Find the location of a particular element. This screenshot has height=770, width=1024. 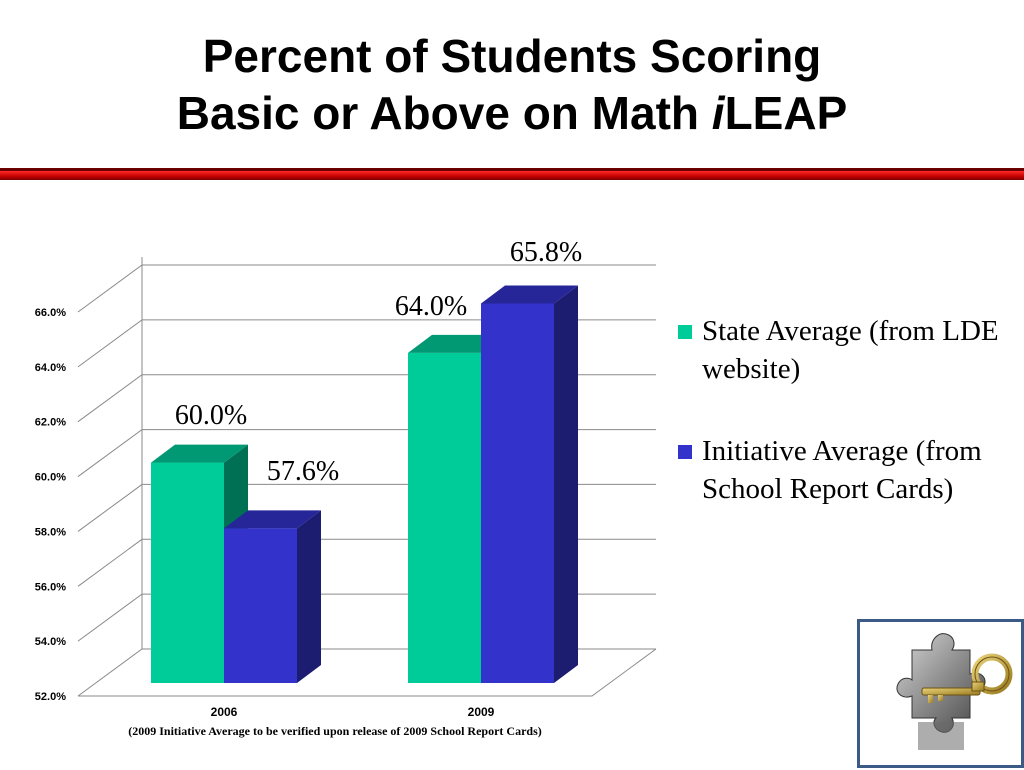

x-tick-label: 2006 is located at coordinates (224, 712).